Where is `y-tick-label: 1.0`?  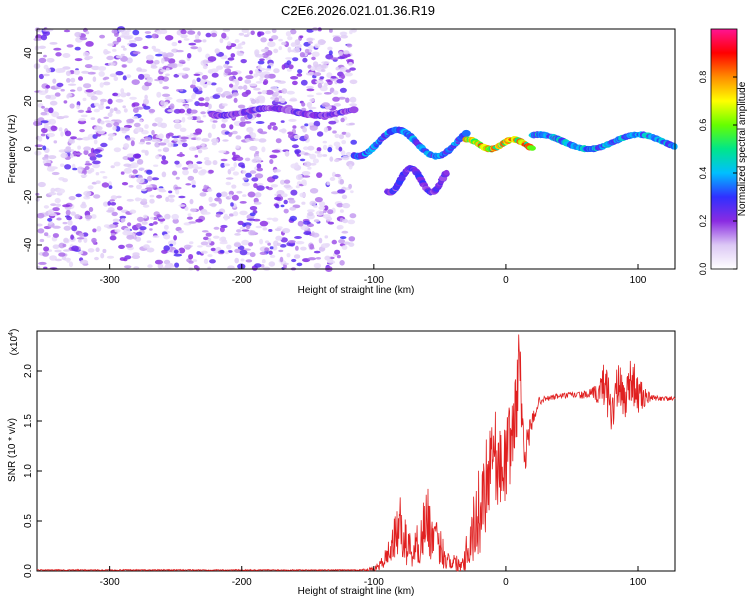
y-tick-label: 1.0 is located at coordinates (28, 471).